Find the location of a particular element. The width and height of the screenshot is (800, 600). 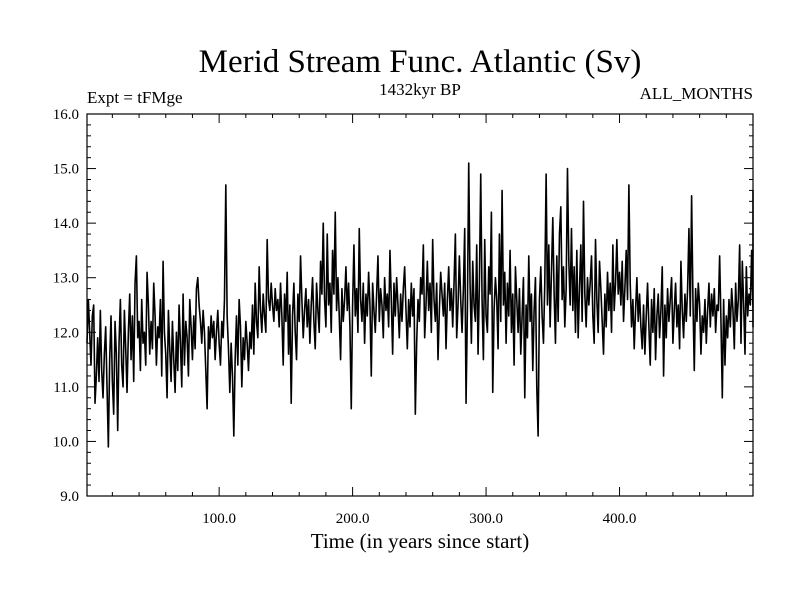

experiment-label: Expt = tFMge is located at coordinates (135, 97).